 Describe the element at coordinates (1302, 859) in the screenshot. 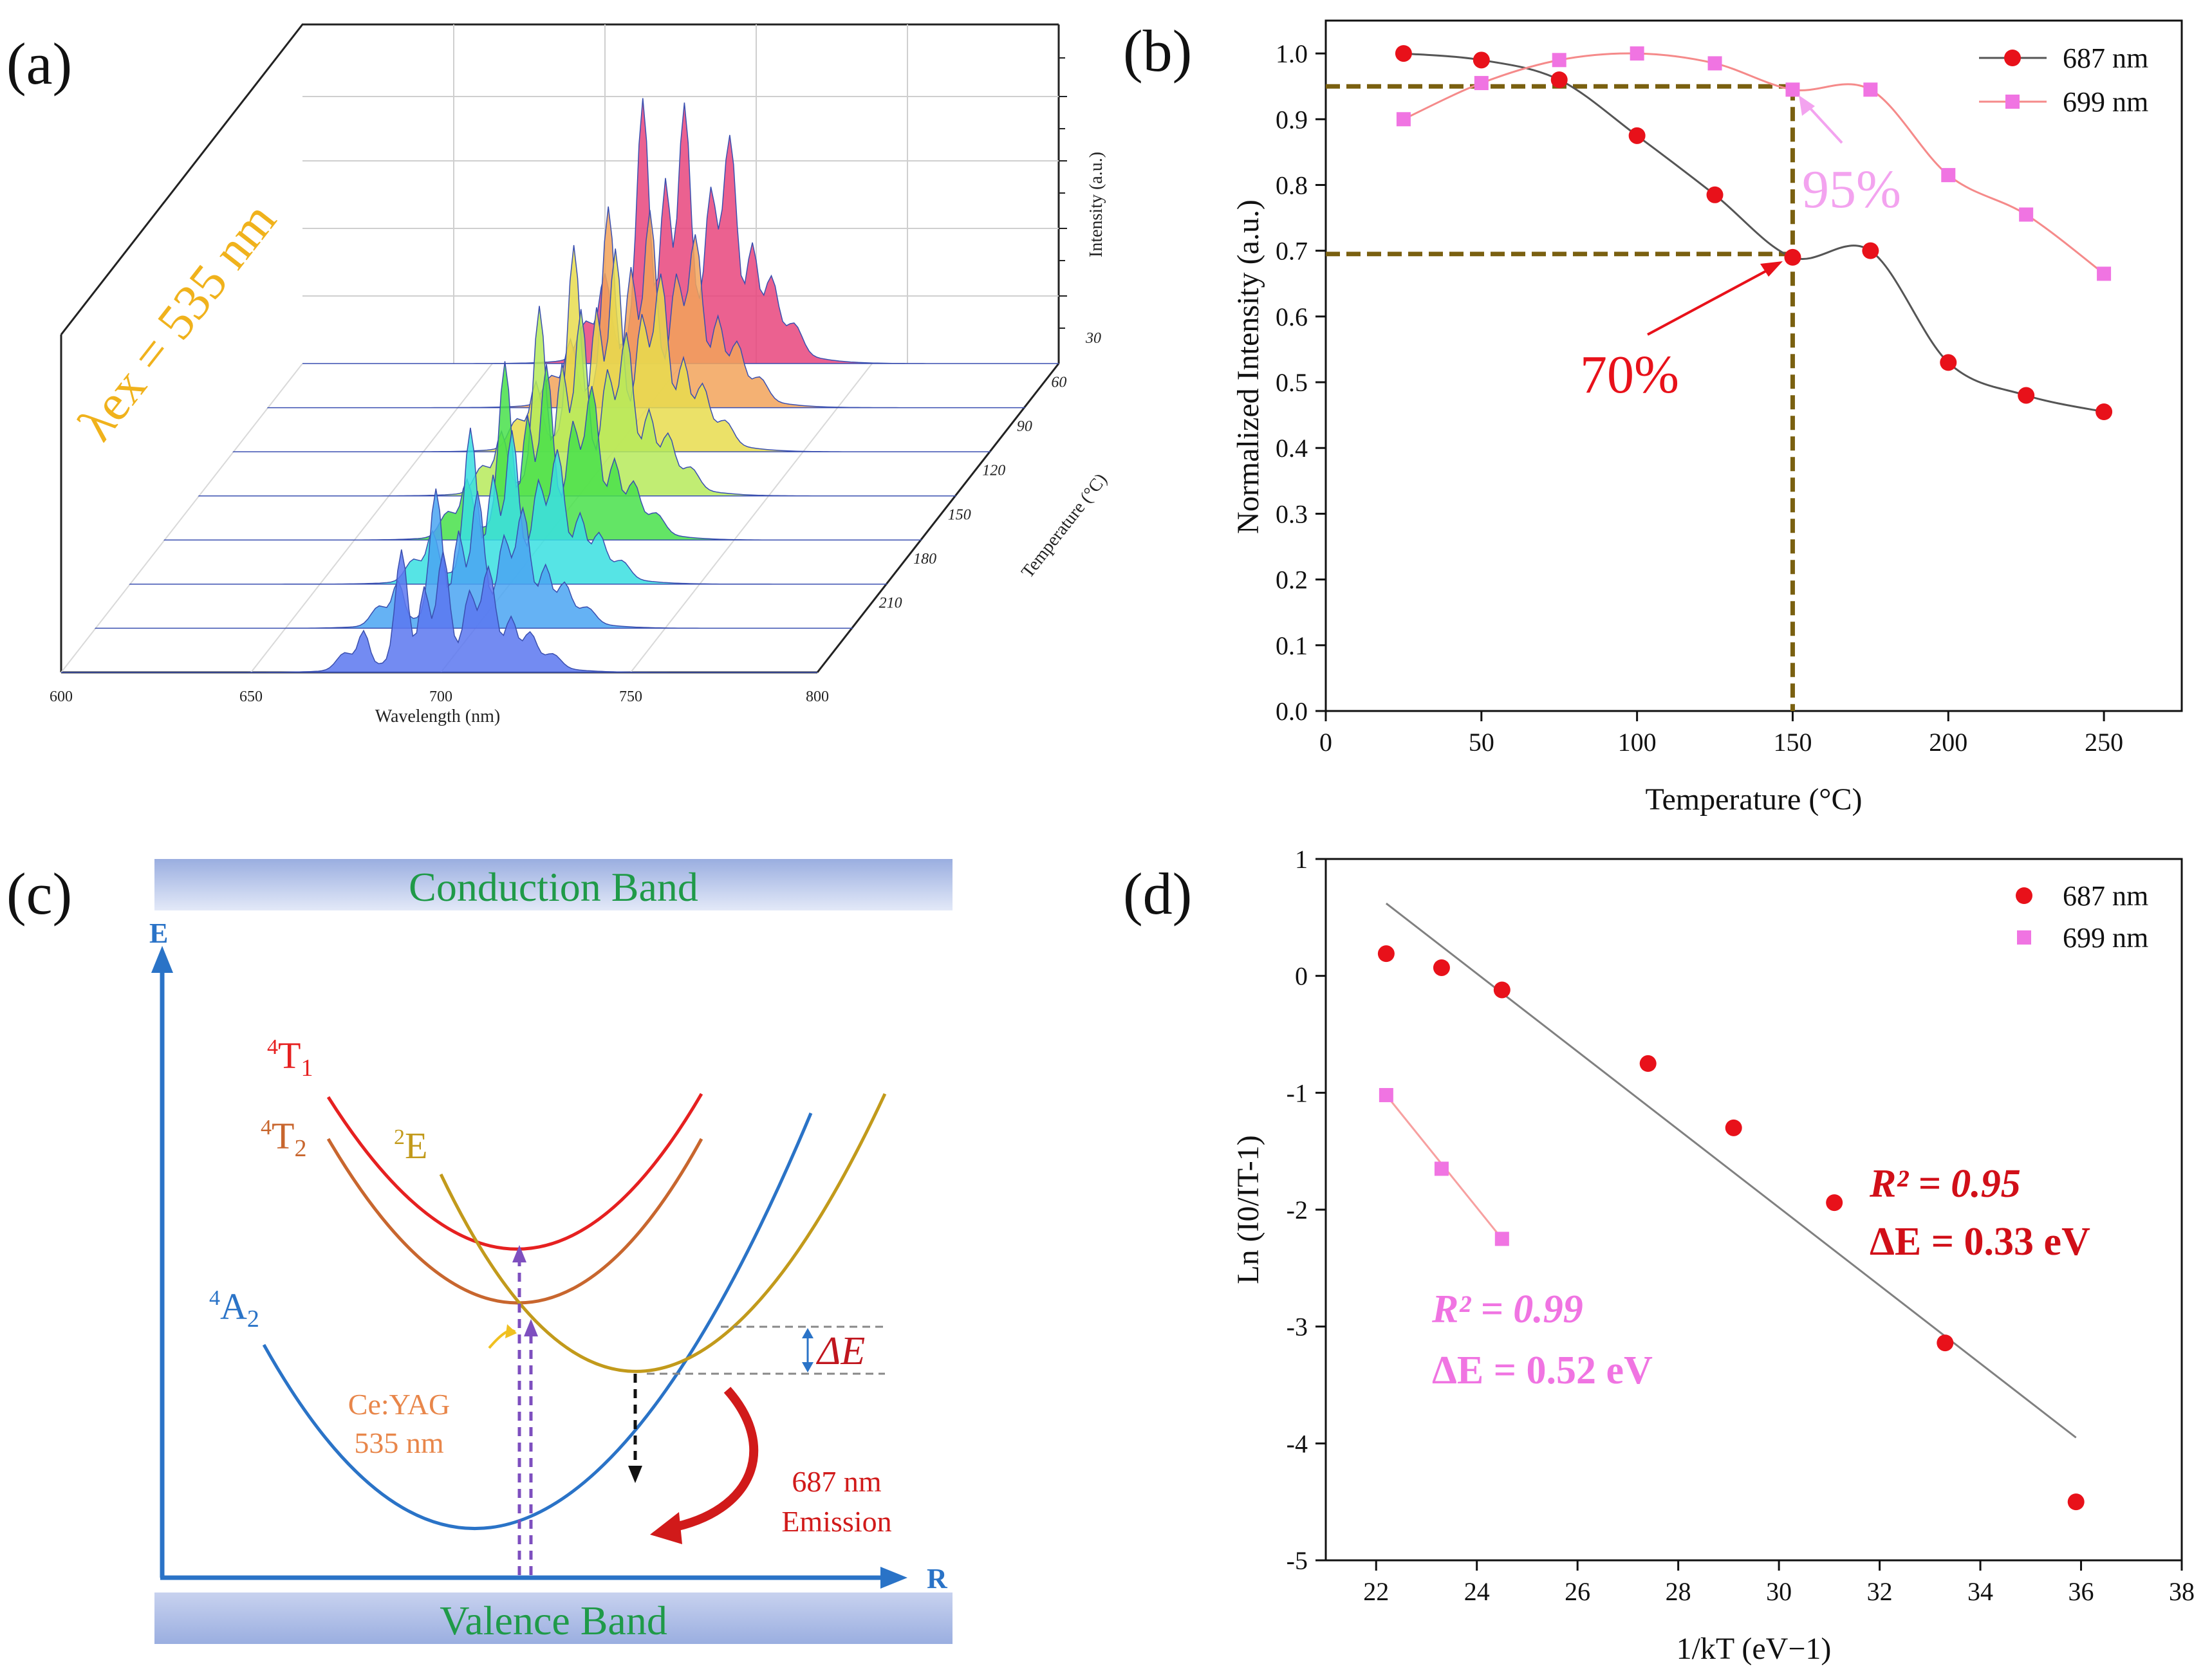

I see `y-tick-label: 1` at that location.